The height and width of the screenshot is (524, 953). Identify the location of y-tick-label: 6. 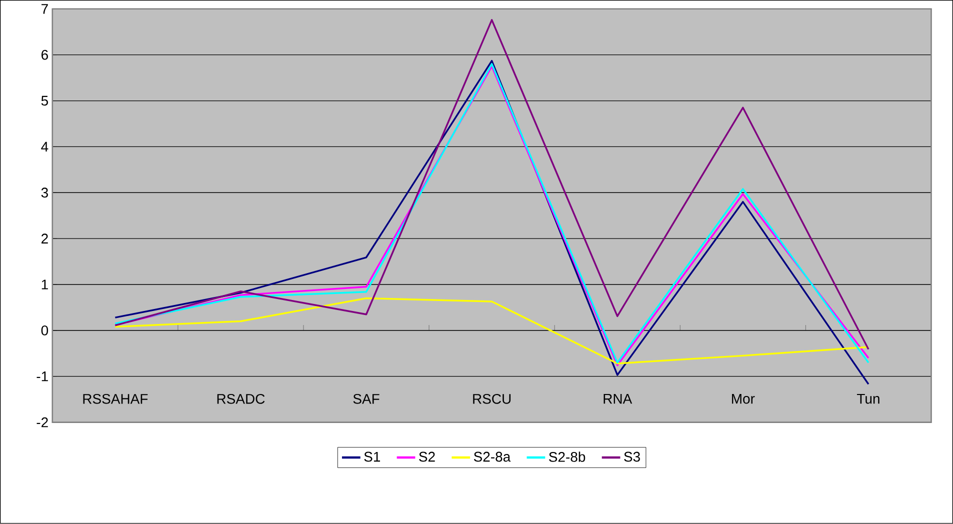
(45, 55).